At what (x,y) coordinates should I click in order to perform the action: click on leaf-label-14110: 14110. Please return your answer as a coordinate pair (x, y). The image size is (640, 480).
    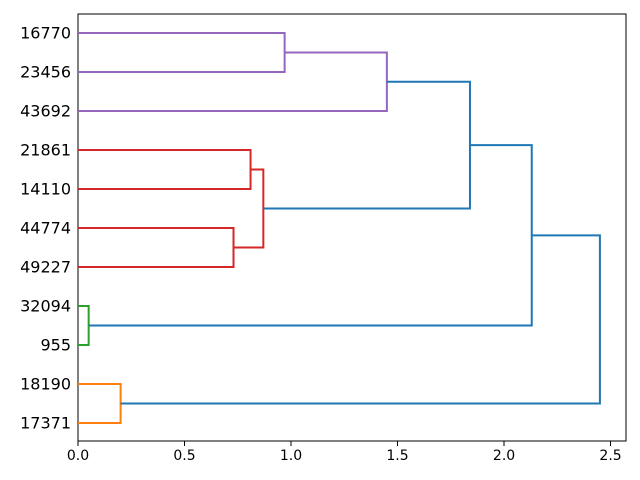
    Looking at the image, I should click on (45, 189).